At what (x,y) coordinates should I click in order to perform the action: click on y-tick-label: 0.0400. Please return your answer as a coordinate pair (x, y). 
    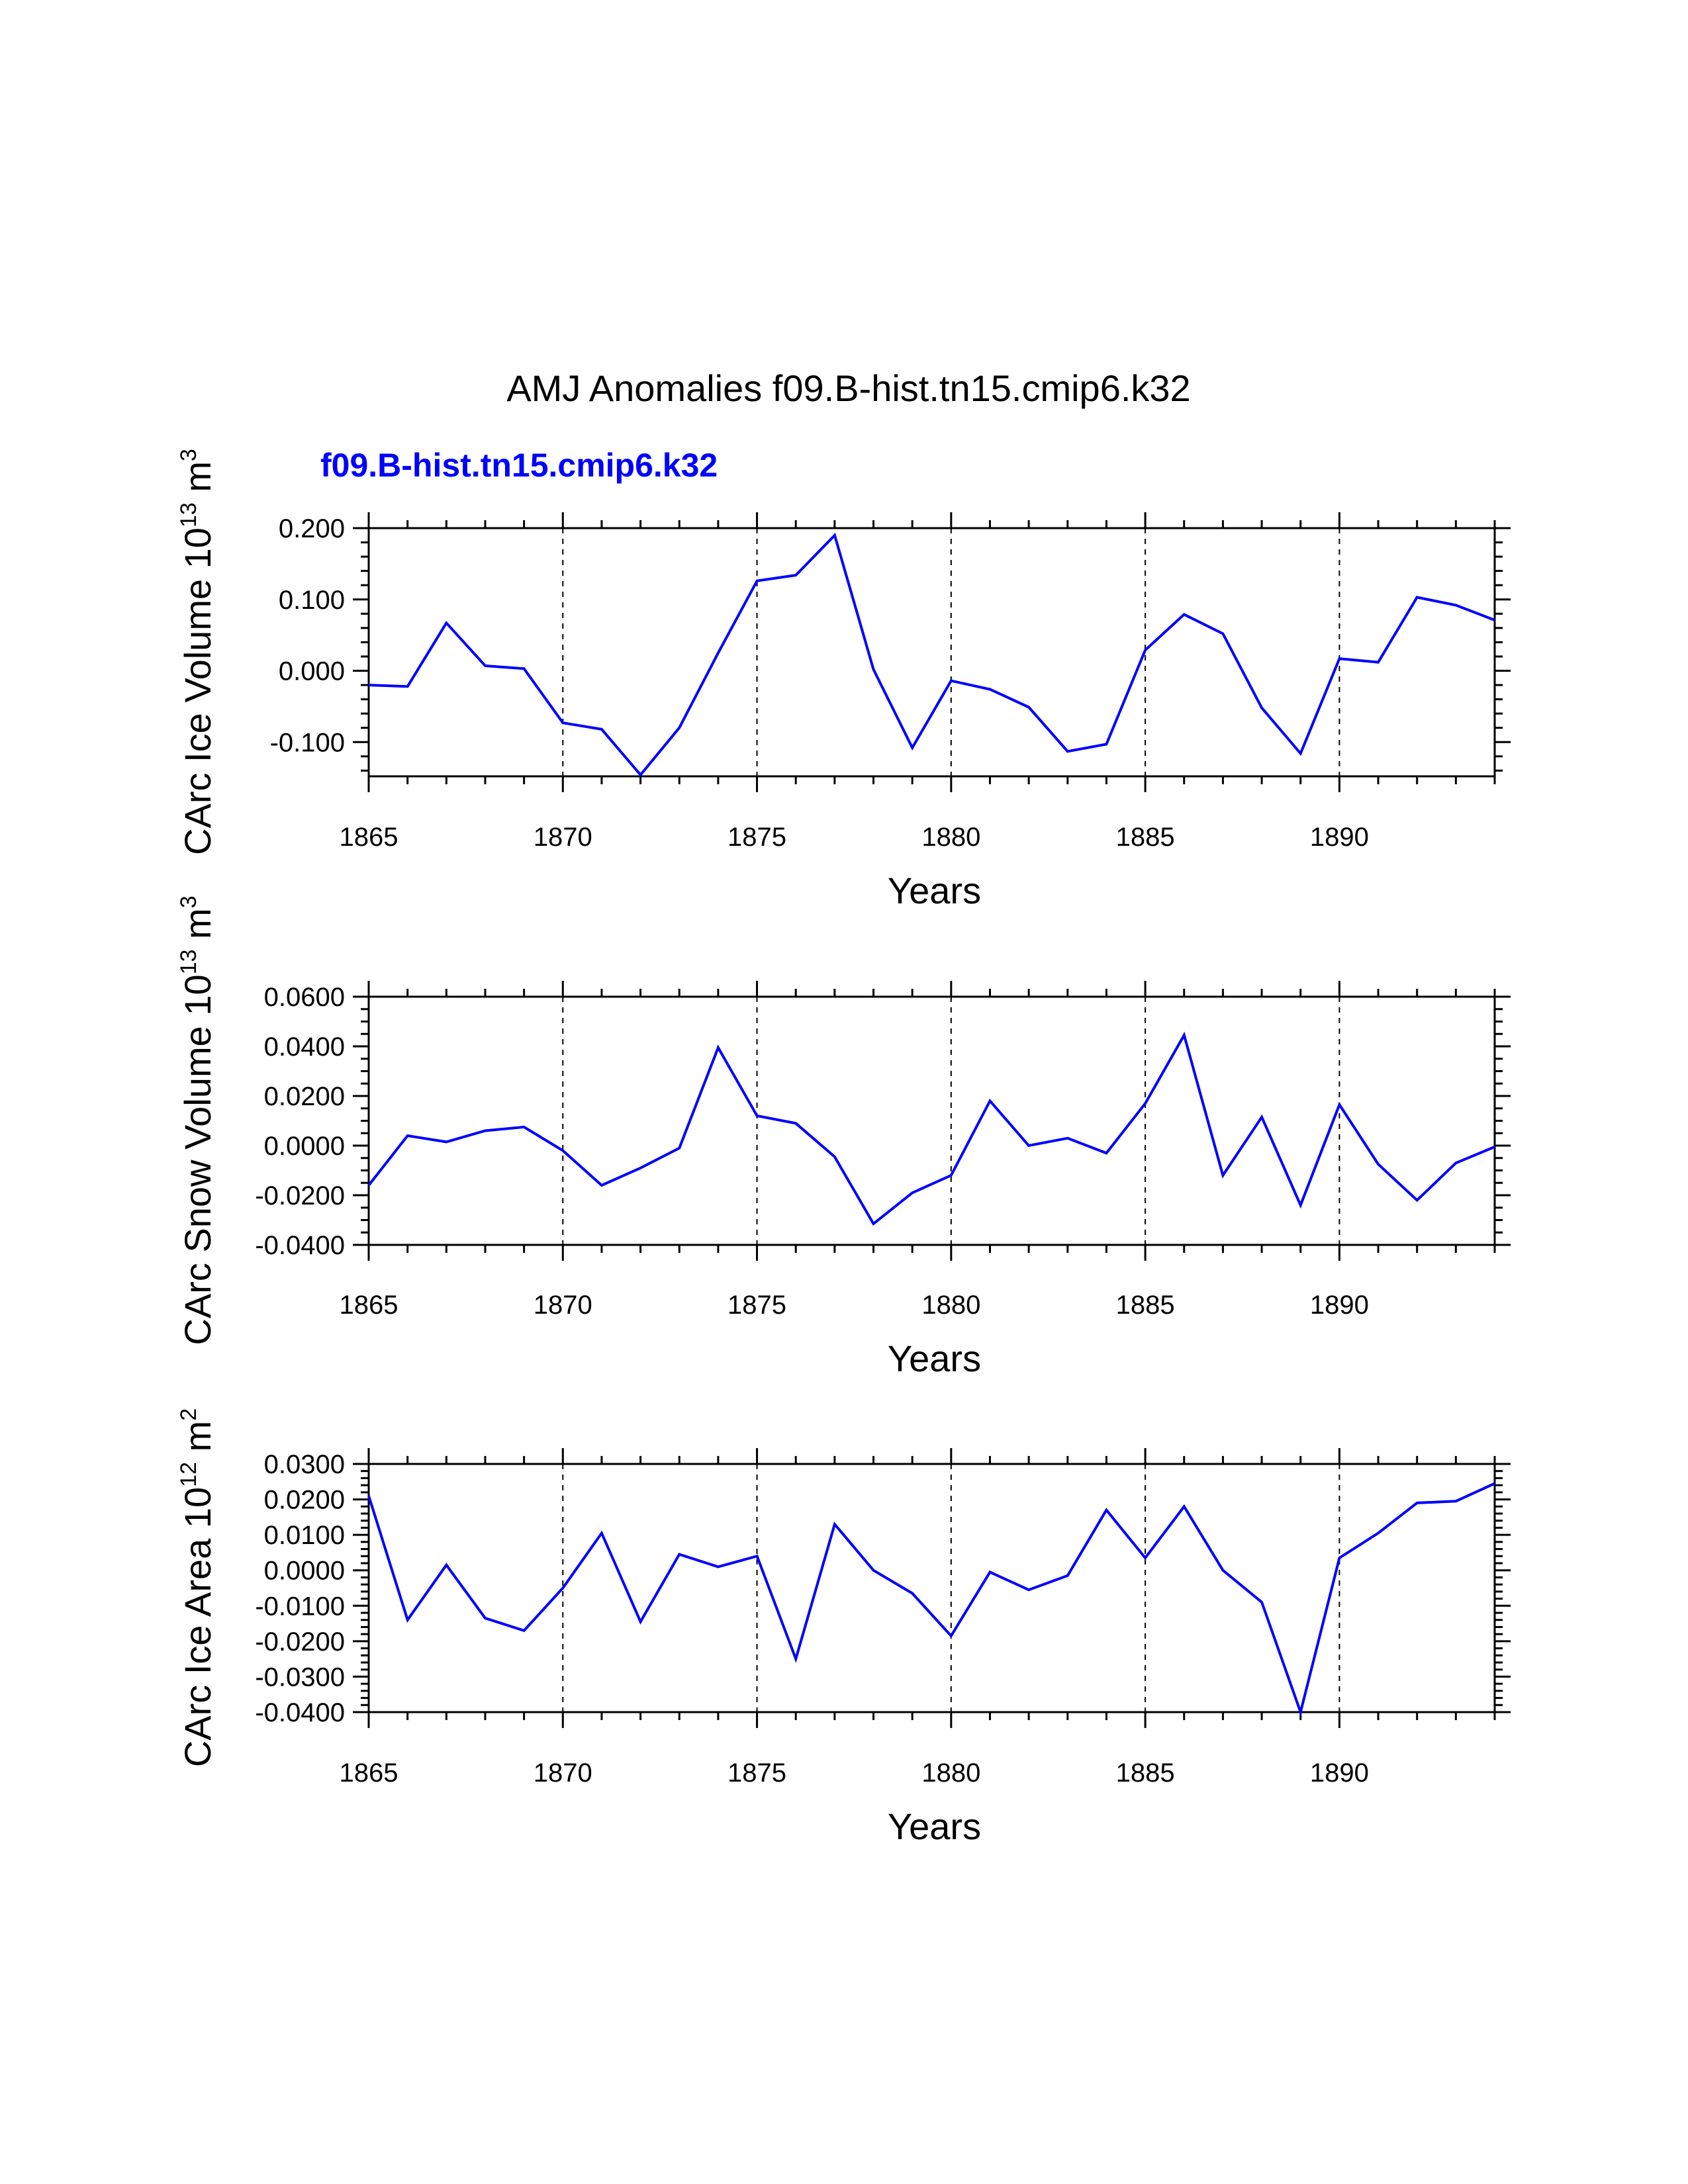
    Looking at the image, I should click on (304, 1047).